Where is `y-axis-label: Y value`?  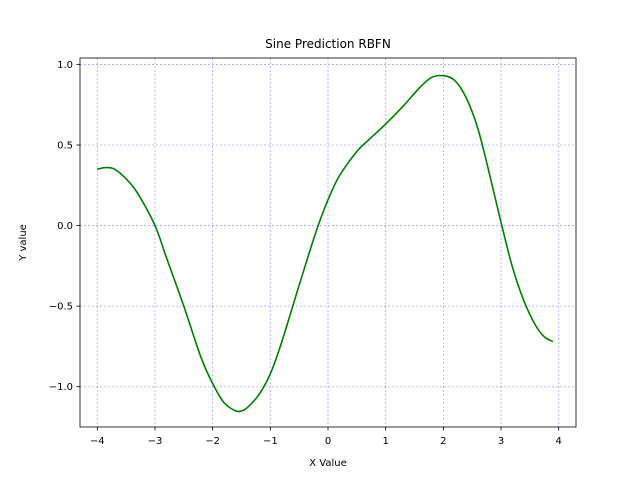 y-axis-label: Y value is located at coordinates (23, 243).